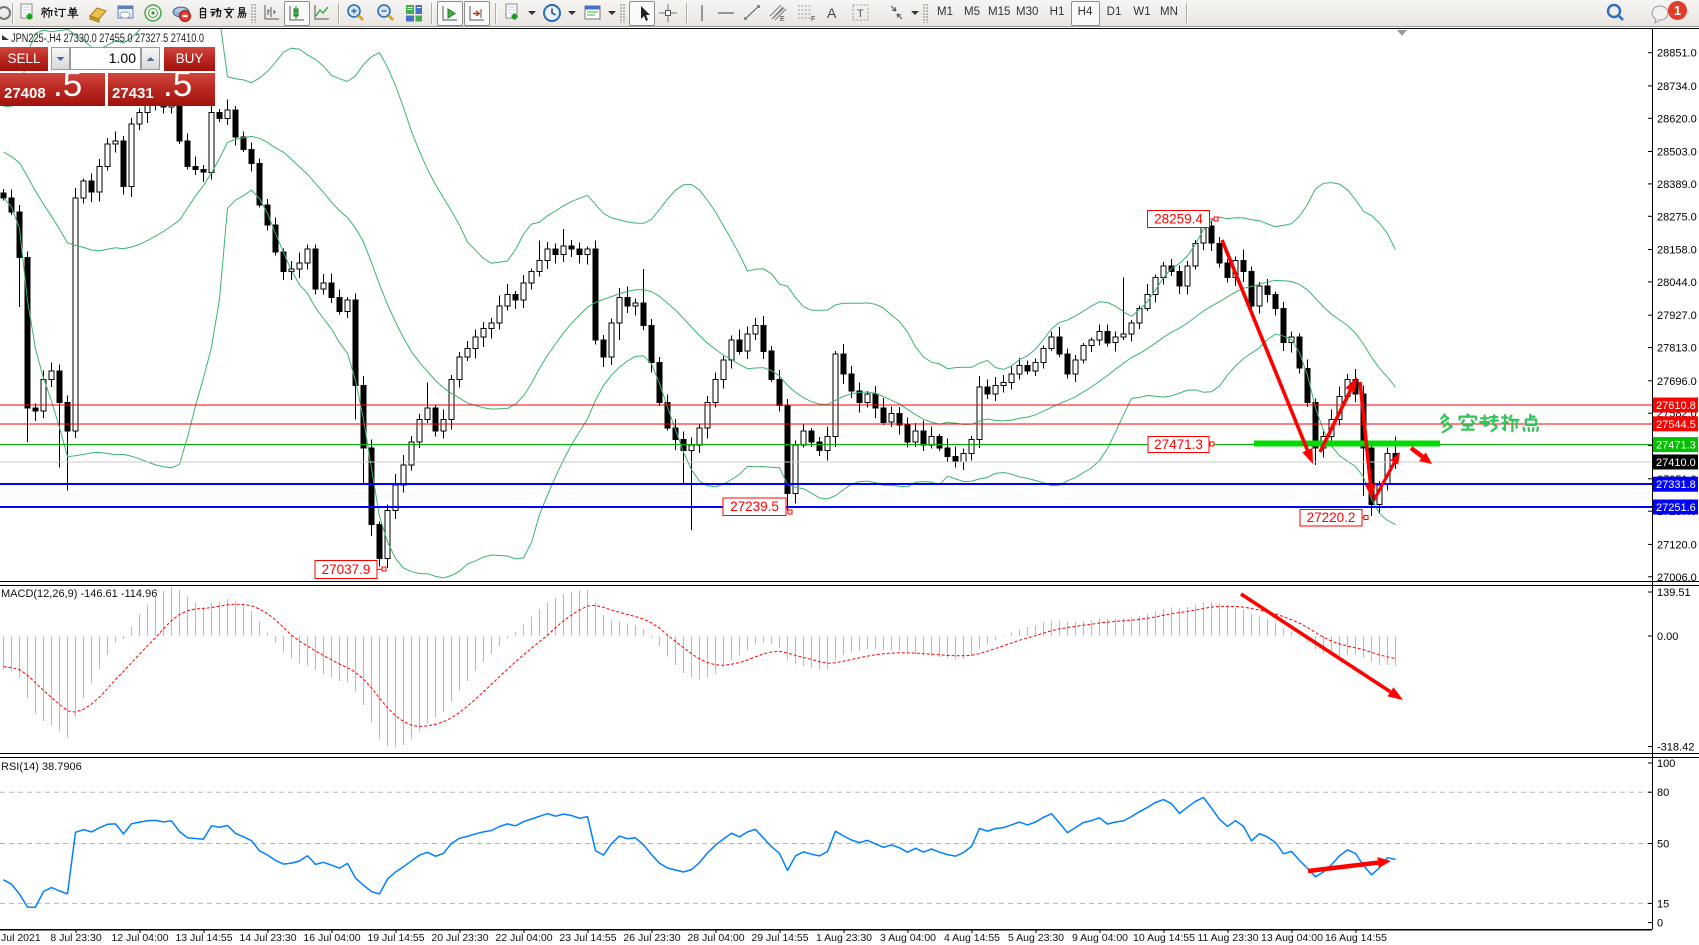 This screenshot has height=945, width=1699. Describe the element at coordinates (1676, 463) in the screenshot. I see `svg-text: 27410.0` at that location.